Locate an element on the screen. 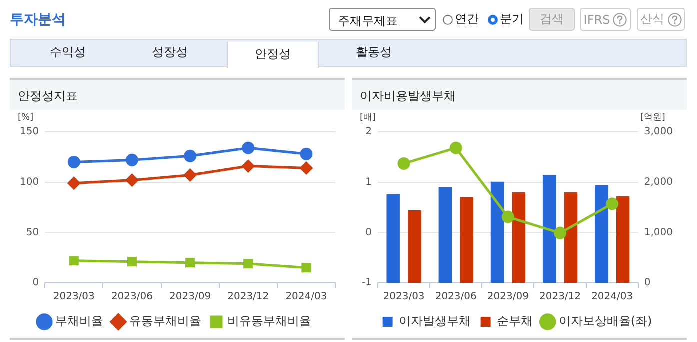 The height and width of the screenshot is (342, 697). y-tick-label: 2 is located at coordinates (369, 132).